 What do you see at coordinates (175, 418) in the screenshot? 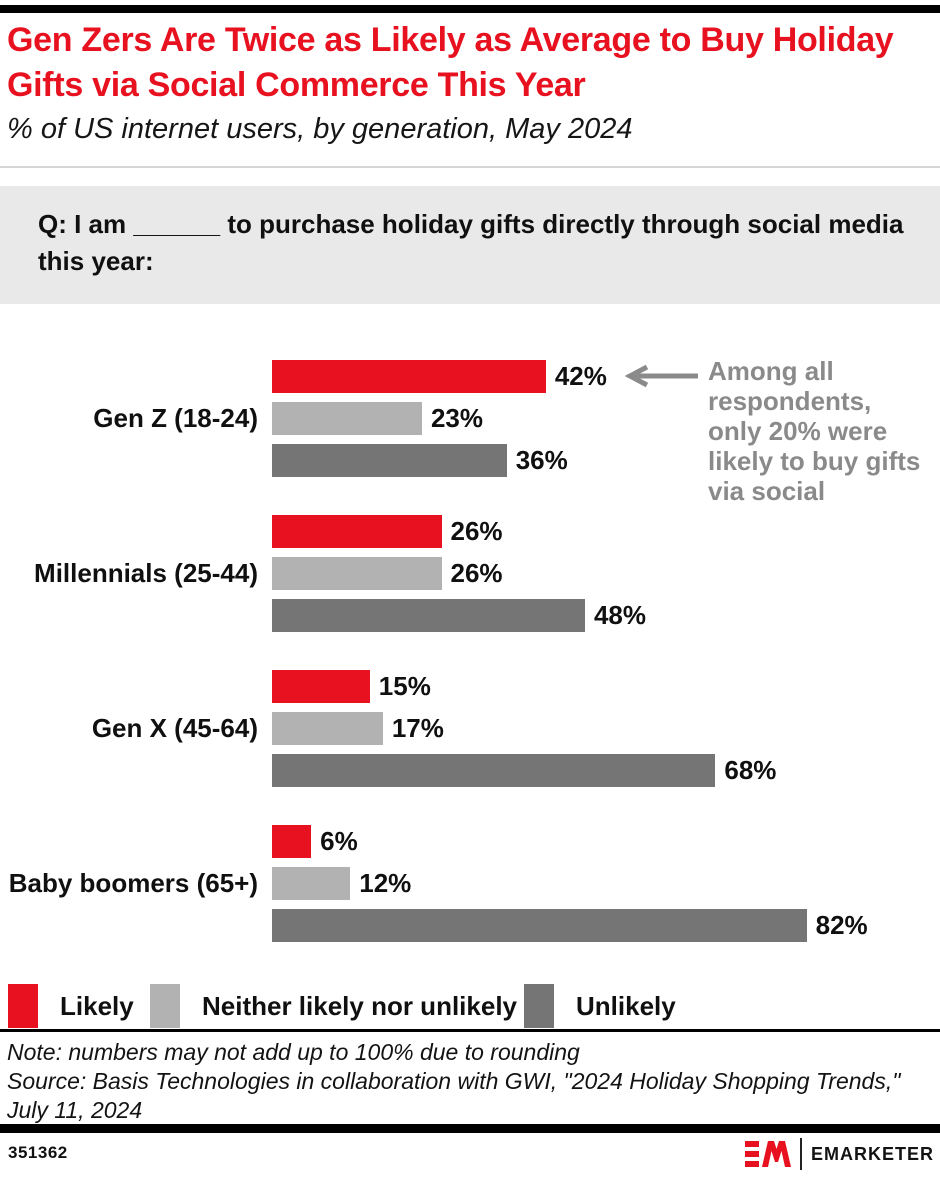
I see `category-label: Gen Z (18-24)` at bounding box center [175, 418].